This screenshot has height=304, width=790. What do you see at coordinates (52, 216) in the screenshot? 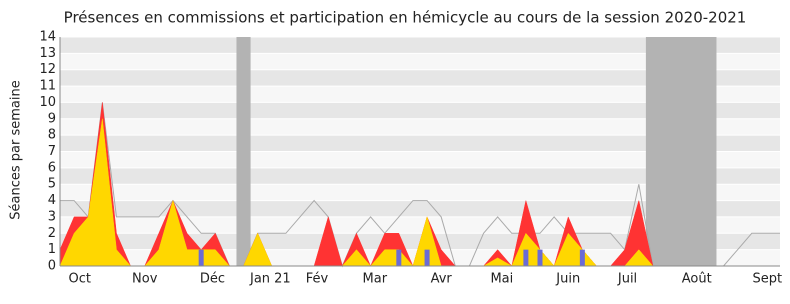
I see `y-tick-label: 3` at bounding box center [52, 216].